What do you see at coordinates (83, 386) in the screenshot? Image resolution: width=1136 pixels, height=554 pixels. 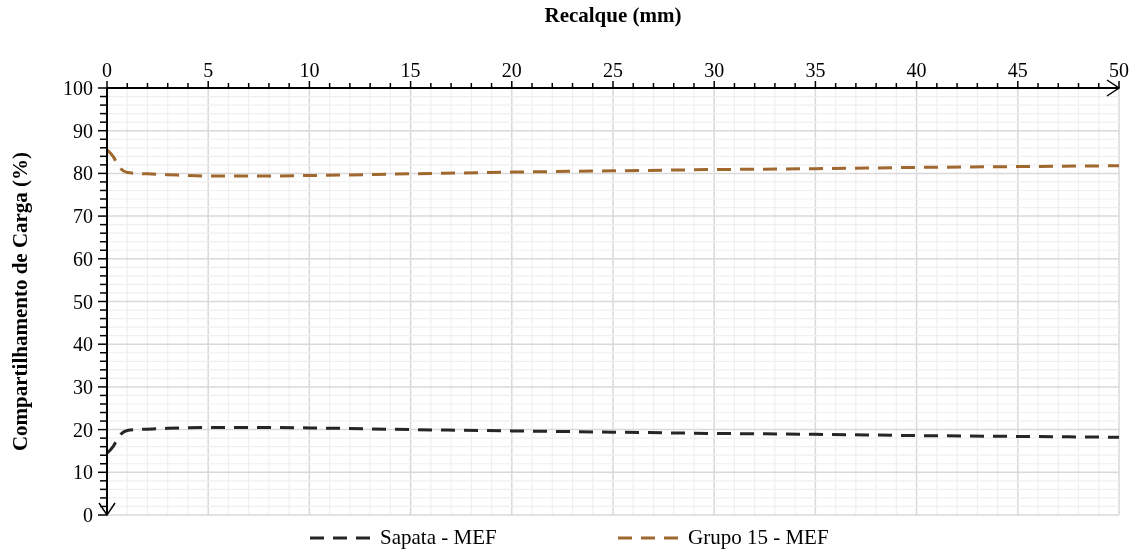 I see `y-tick-label: 30` at bounding box center [83, 386].